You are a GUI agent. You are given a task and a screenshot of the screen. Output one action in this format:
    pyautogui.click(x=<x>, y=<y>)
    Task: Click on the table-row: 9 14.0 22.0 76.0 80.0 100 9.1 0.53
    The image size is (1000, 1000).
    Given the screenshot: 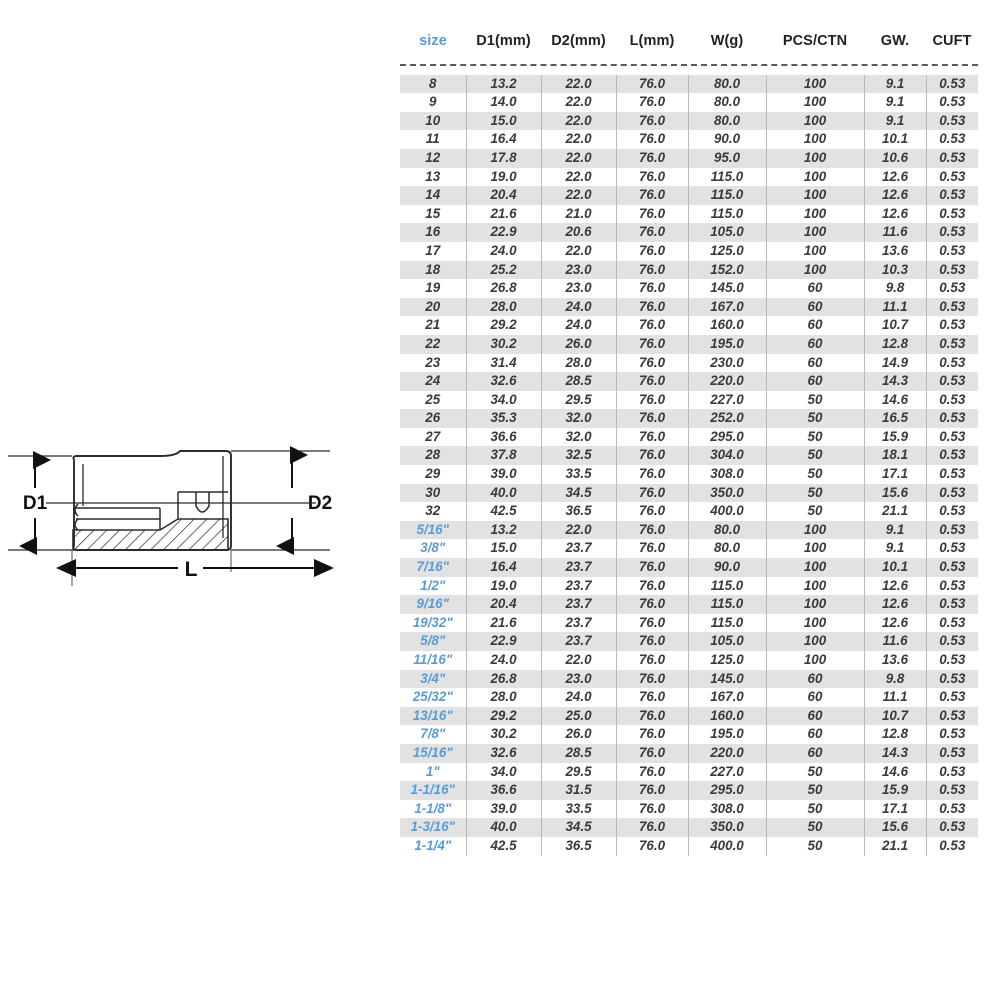 What is the action you would take?
    pyautogui.click(x=689, y=102)
    